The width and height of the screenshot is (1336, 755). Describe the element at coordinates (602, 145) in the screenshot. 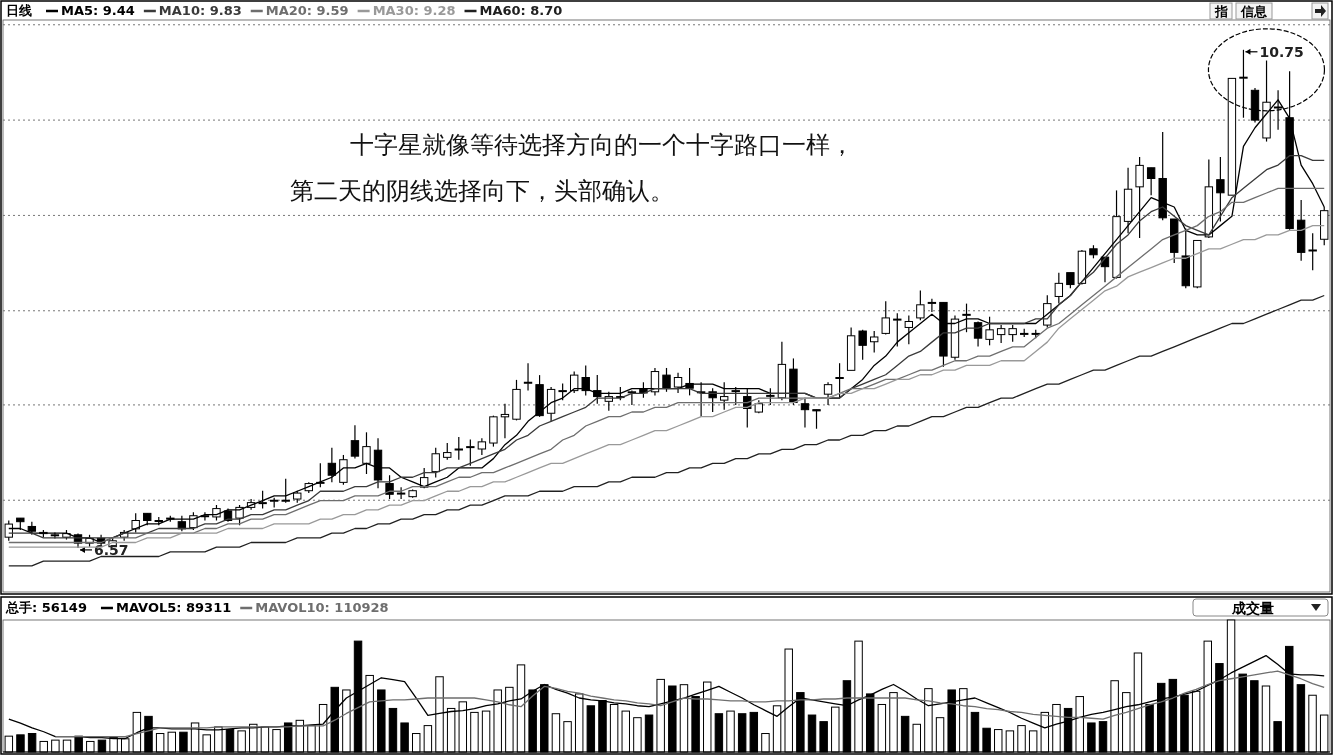

I see `annotation: 十字星就像等待选择方向的一个十字路口一样，` at that location.